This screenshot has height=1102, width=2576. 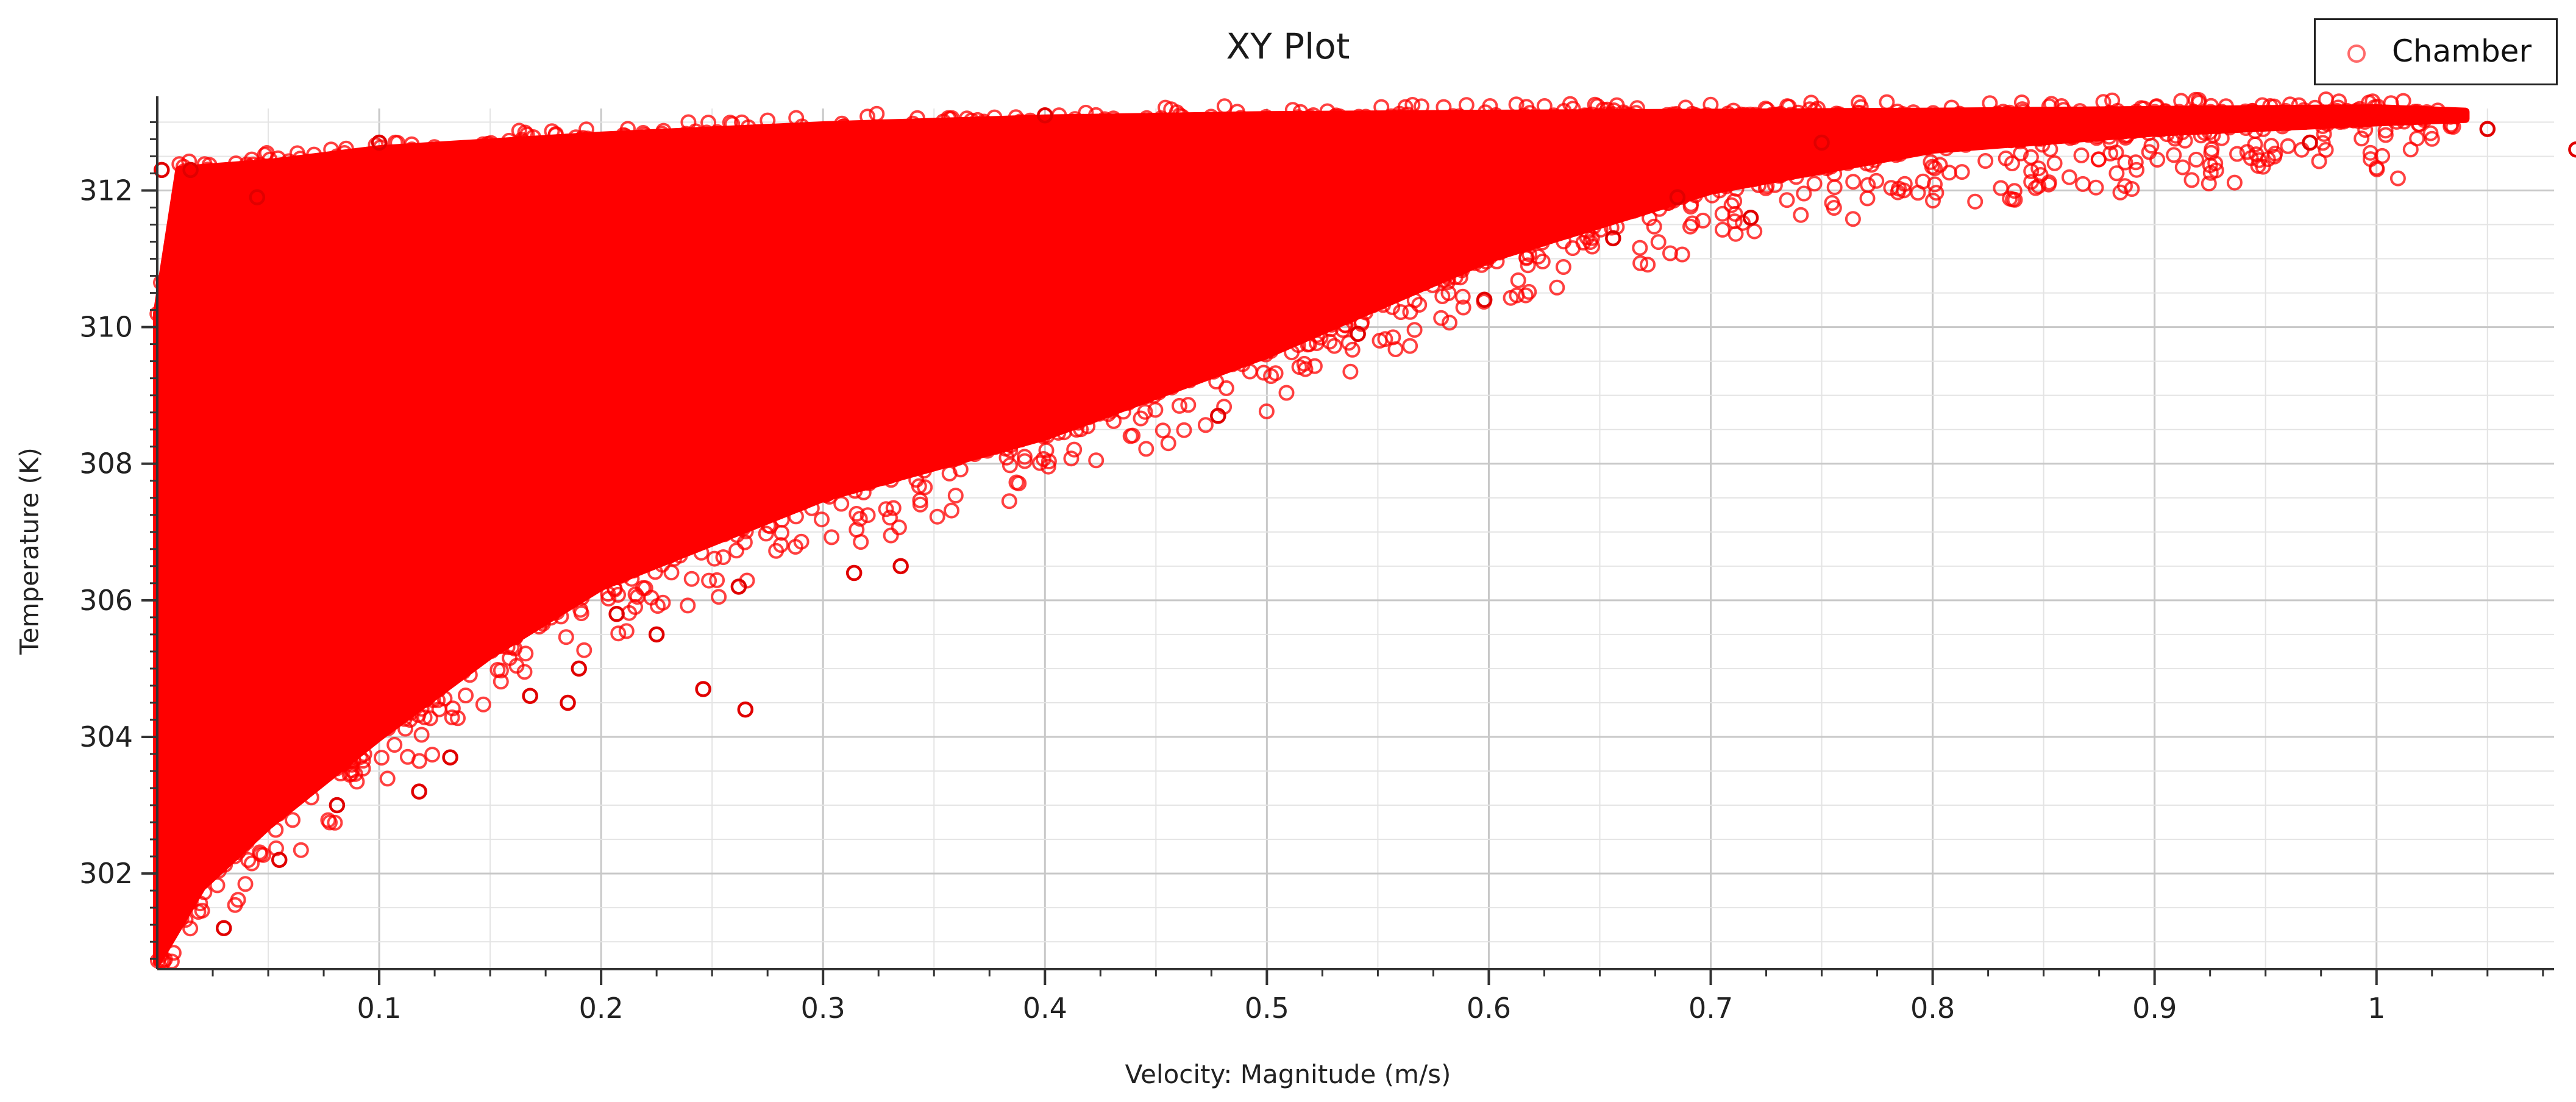 I want to click on x-tick-label: 1, so click(x=2376, y=1008).